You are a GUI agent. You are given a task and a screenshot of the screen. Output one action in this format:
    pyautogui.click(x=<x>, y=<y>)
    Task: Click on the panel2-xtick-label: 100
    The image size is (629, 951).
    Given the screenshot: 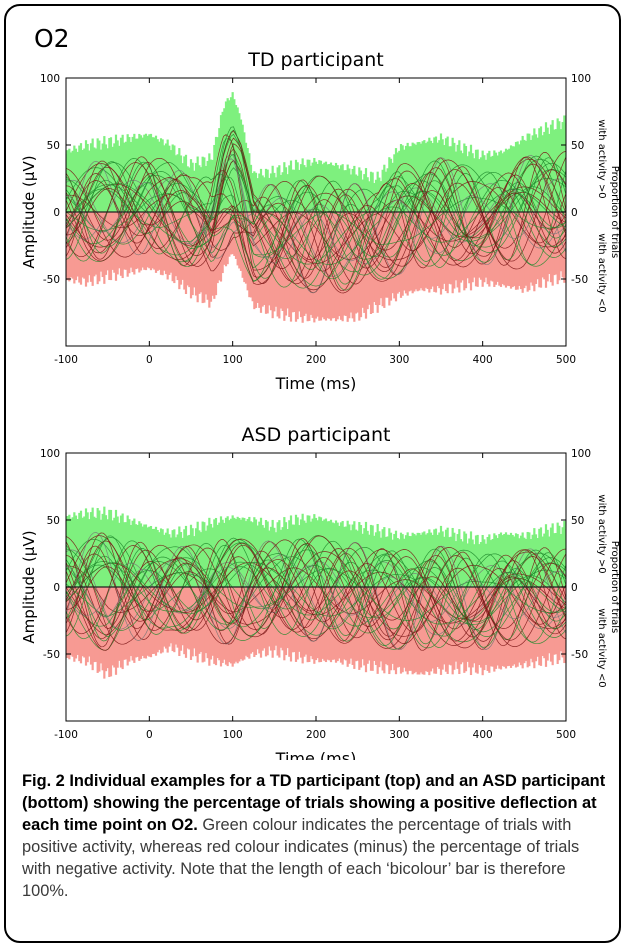 What is the action you would take?
    pyautogui.click(x=233, y=735)
    